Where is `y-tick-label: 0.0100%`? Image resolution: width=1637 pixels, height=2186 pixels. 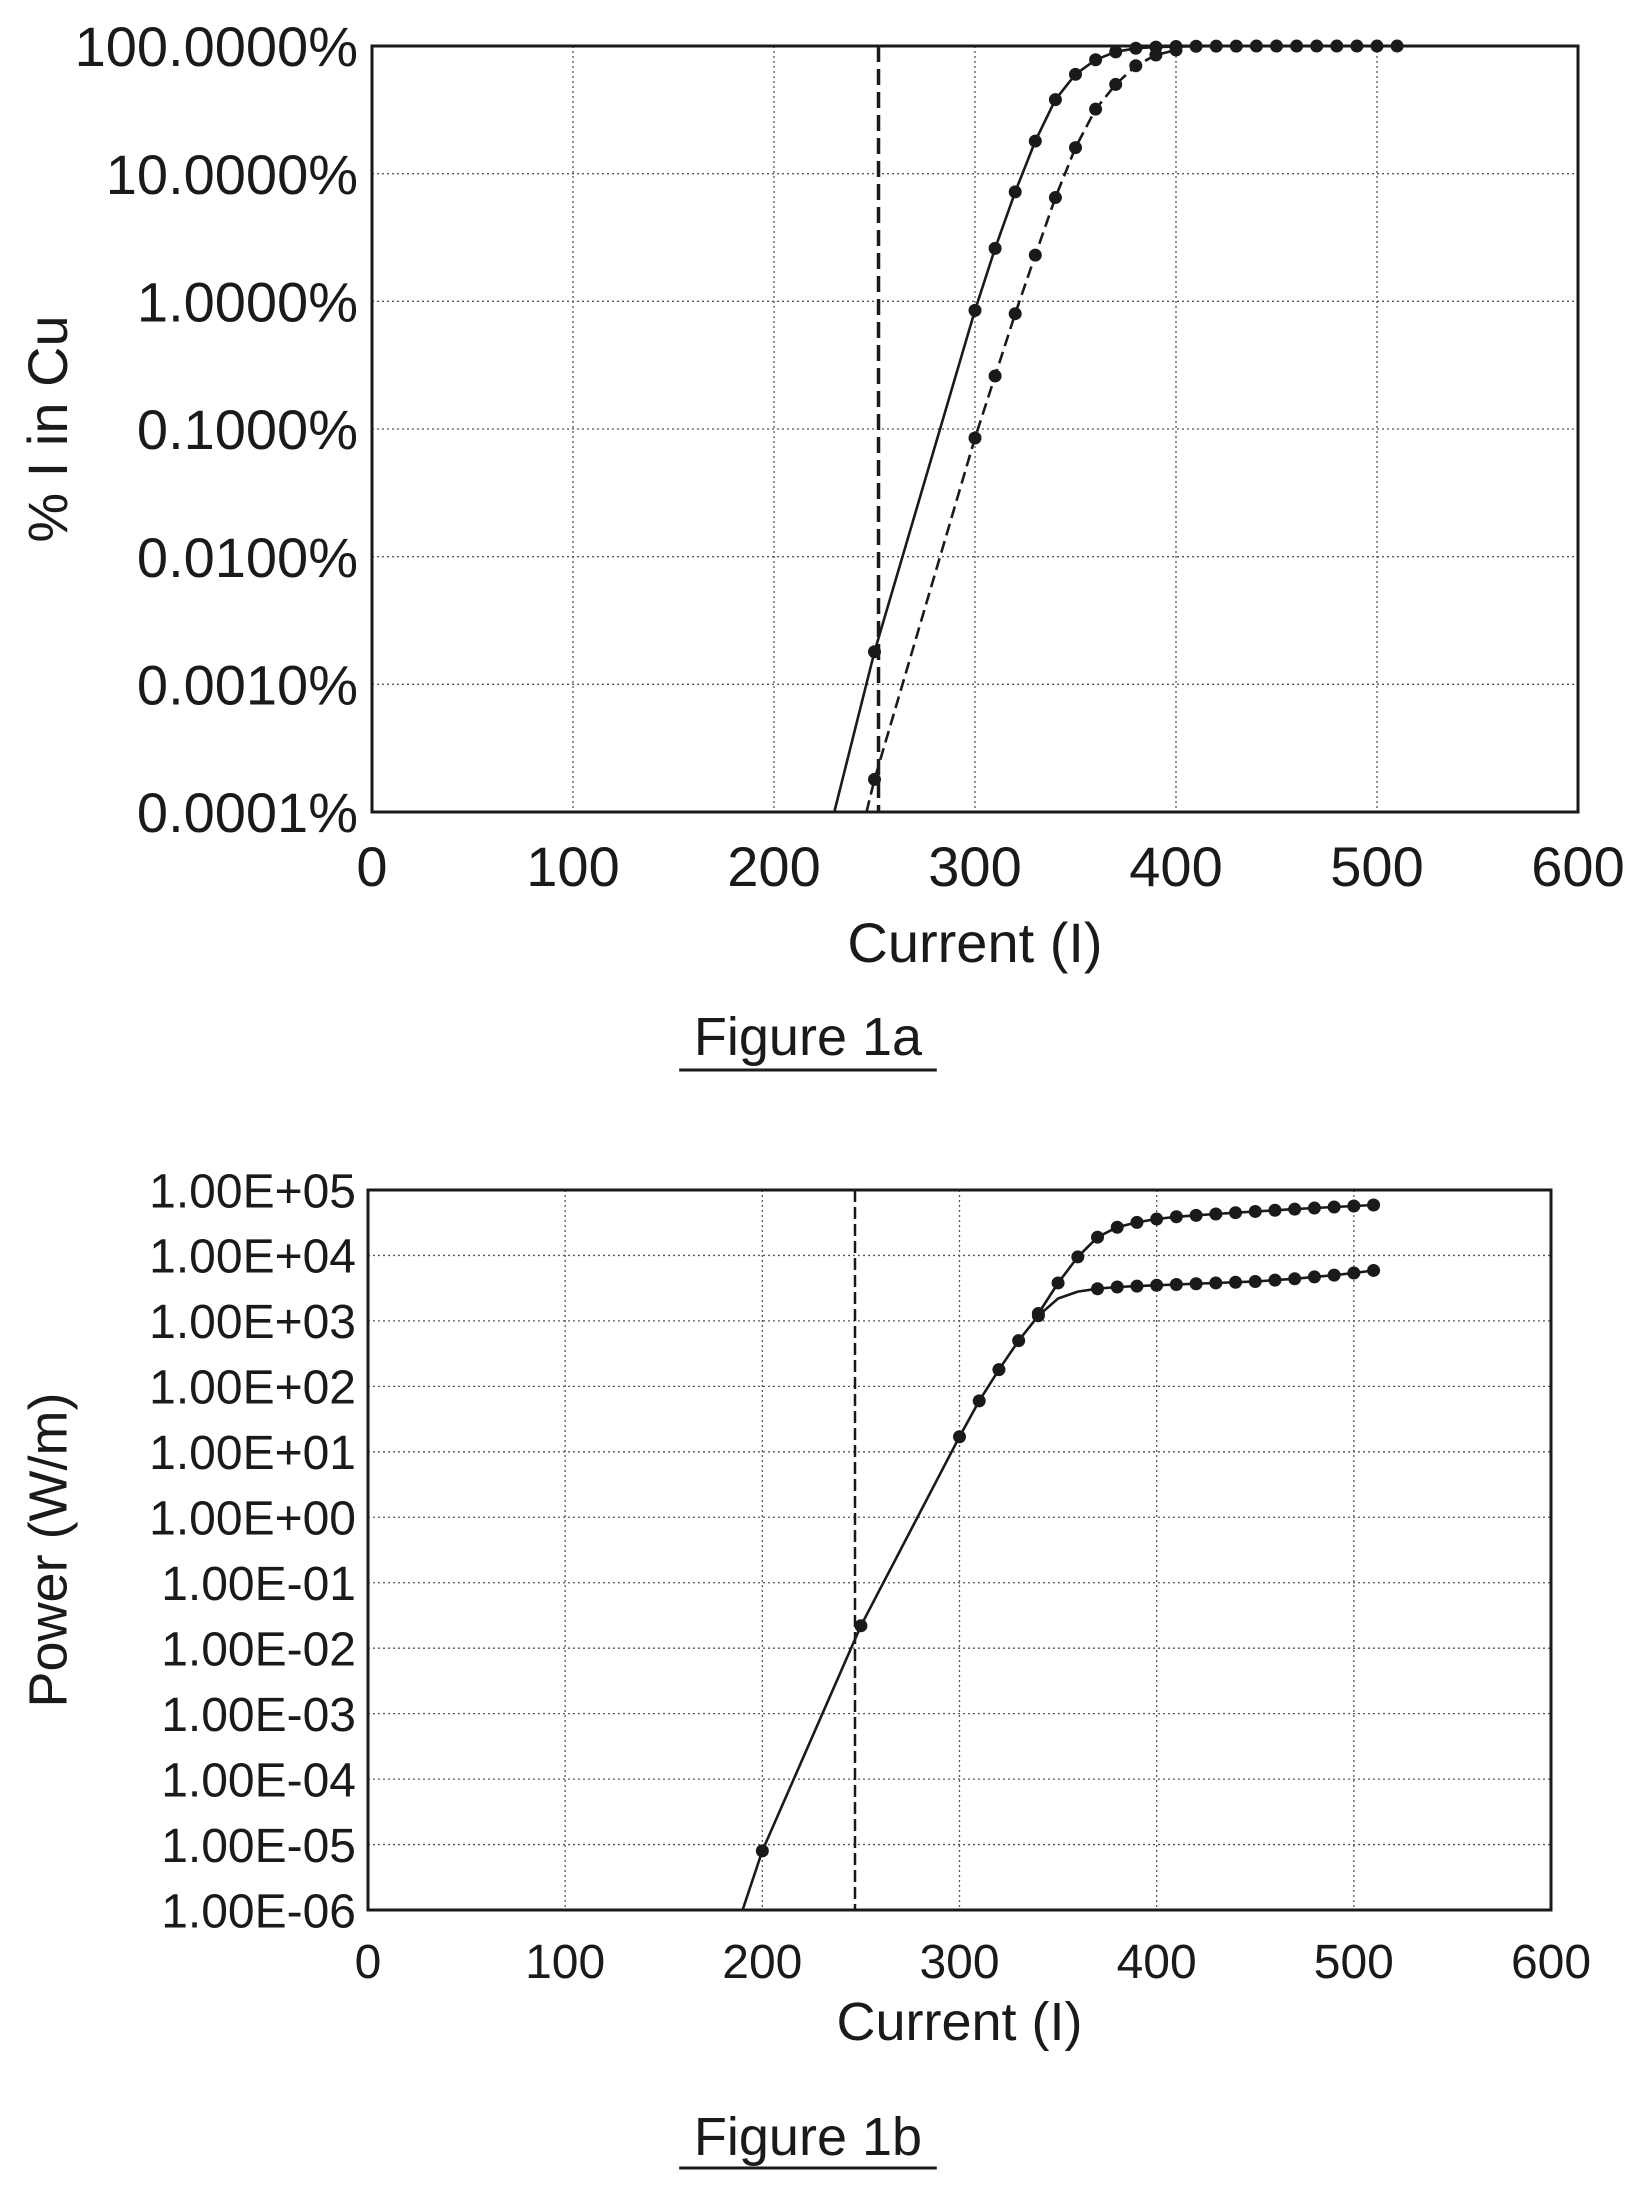
y-tick-label: 0.0100% is located at coordinates (247, 557).